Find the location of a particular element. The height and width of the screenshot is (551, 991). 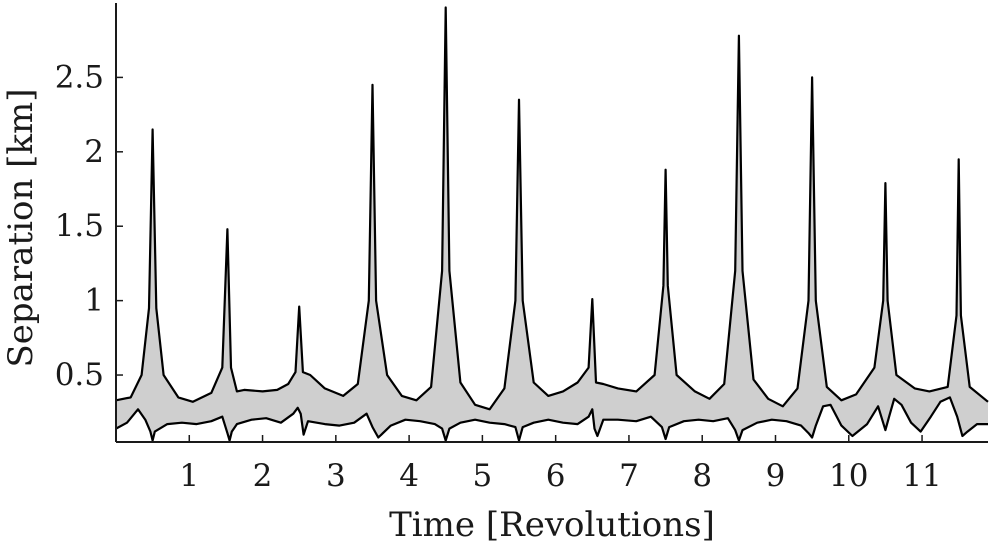

x-tick-label: 6 is located at coordinates (556, 476).